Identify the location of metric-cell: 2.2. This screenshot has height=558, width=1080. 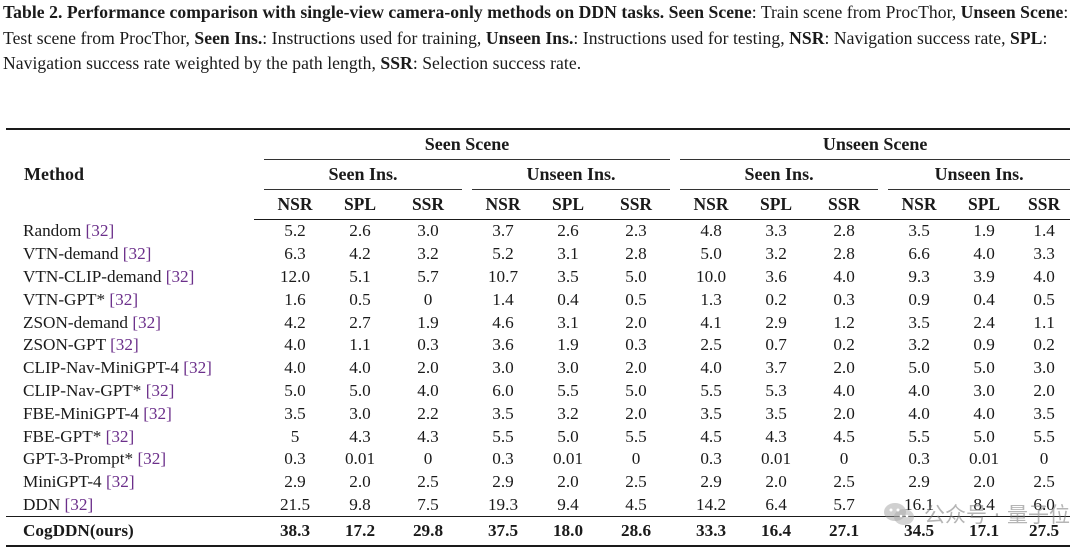
(428, 413).